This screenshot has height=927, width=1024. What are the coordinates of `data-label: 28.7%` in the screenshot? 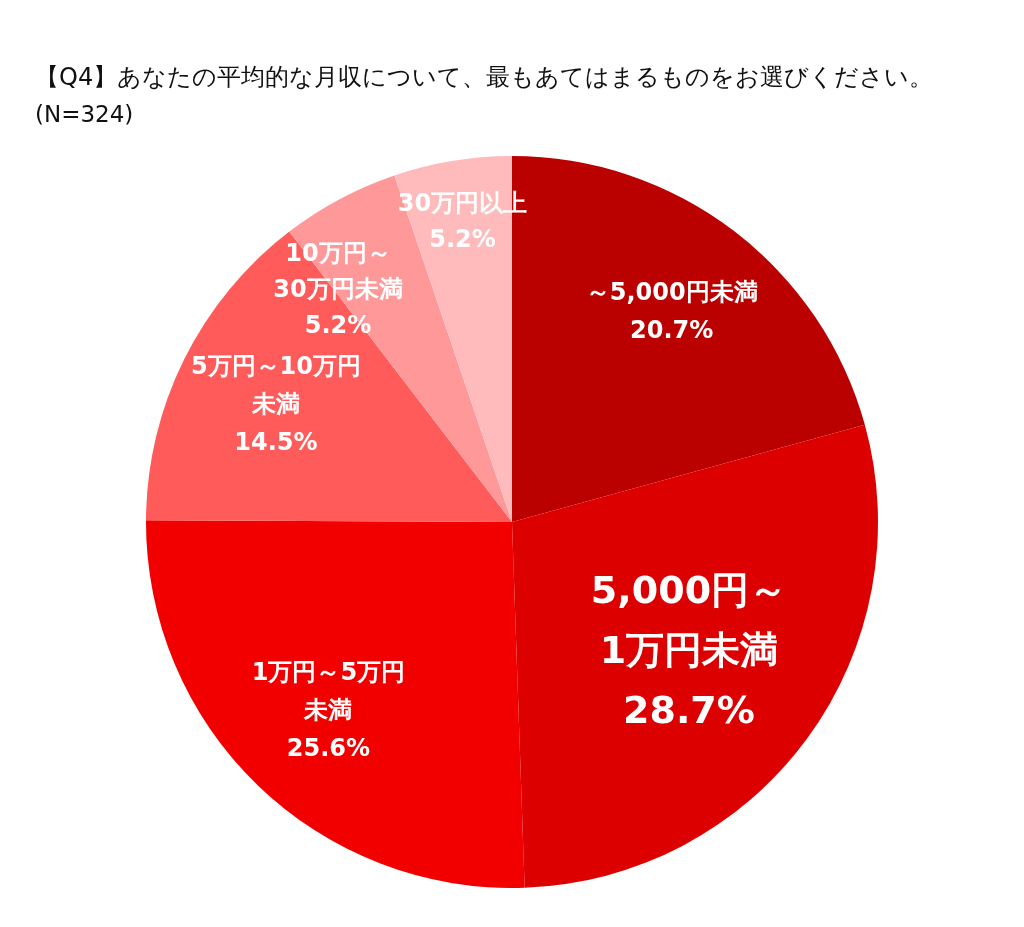 It's located at (689, 710).